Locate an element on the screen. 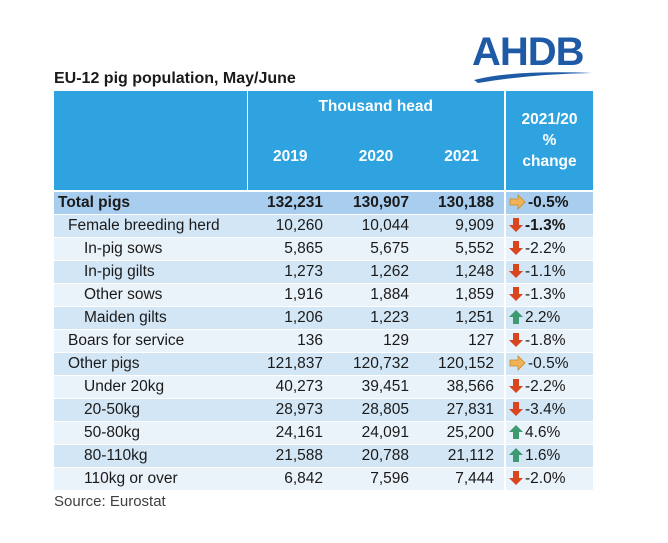  table-title: EU-12 pig population, May/June is located at coordinates (175, 78).